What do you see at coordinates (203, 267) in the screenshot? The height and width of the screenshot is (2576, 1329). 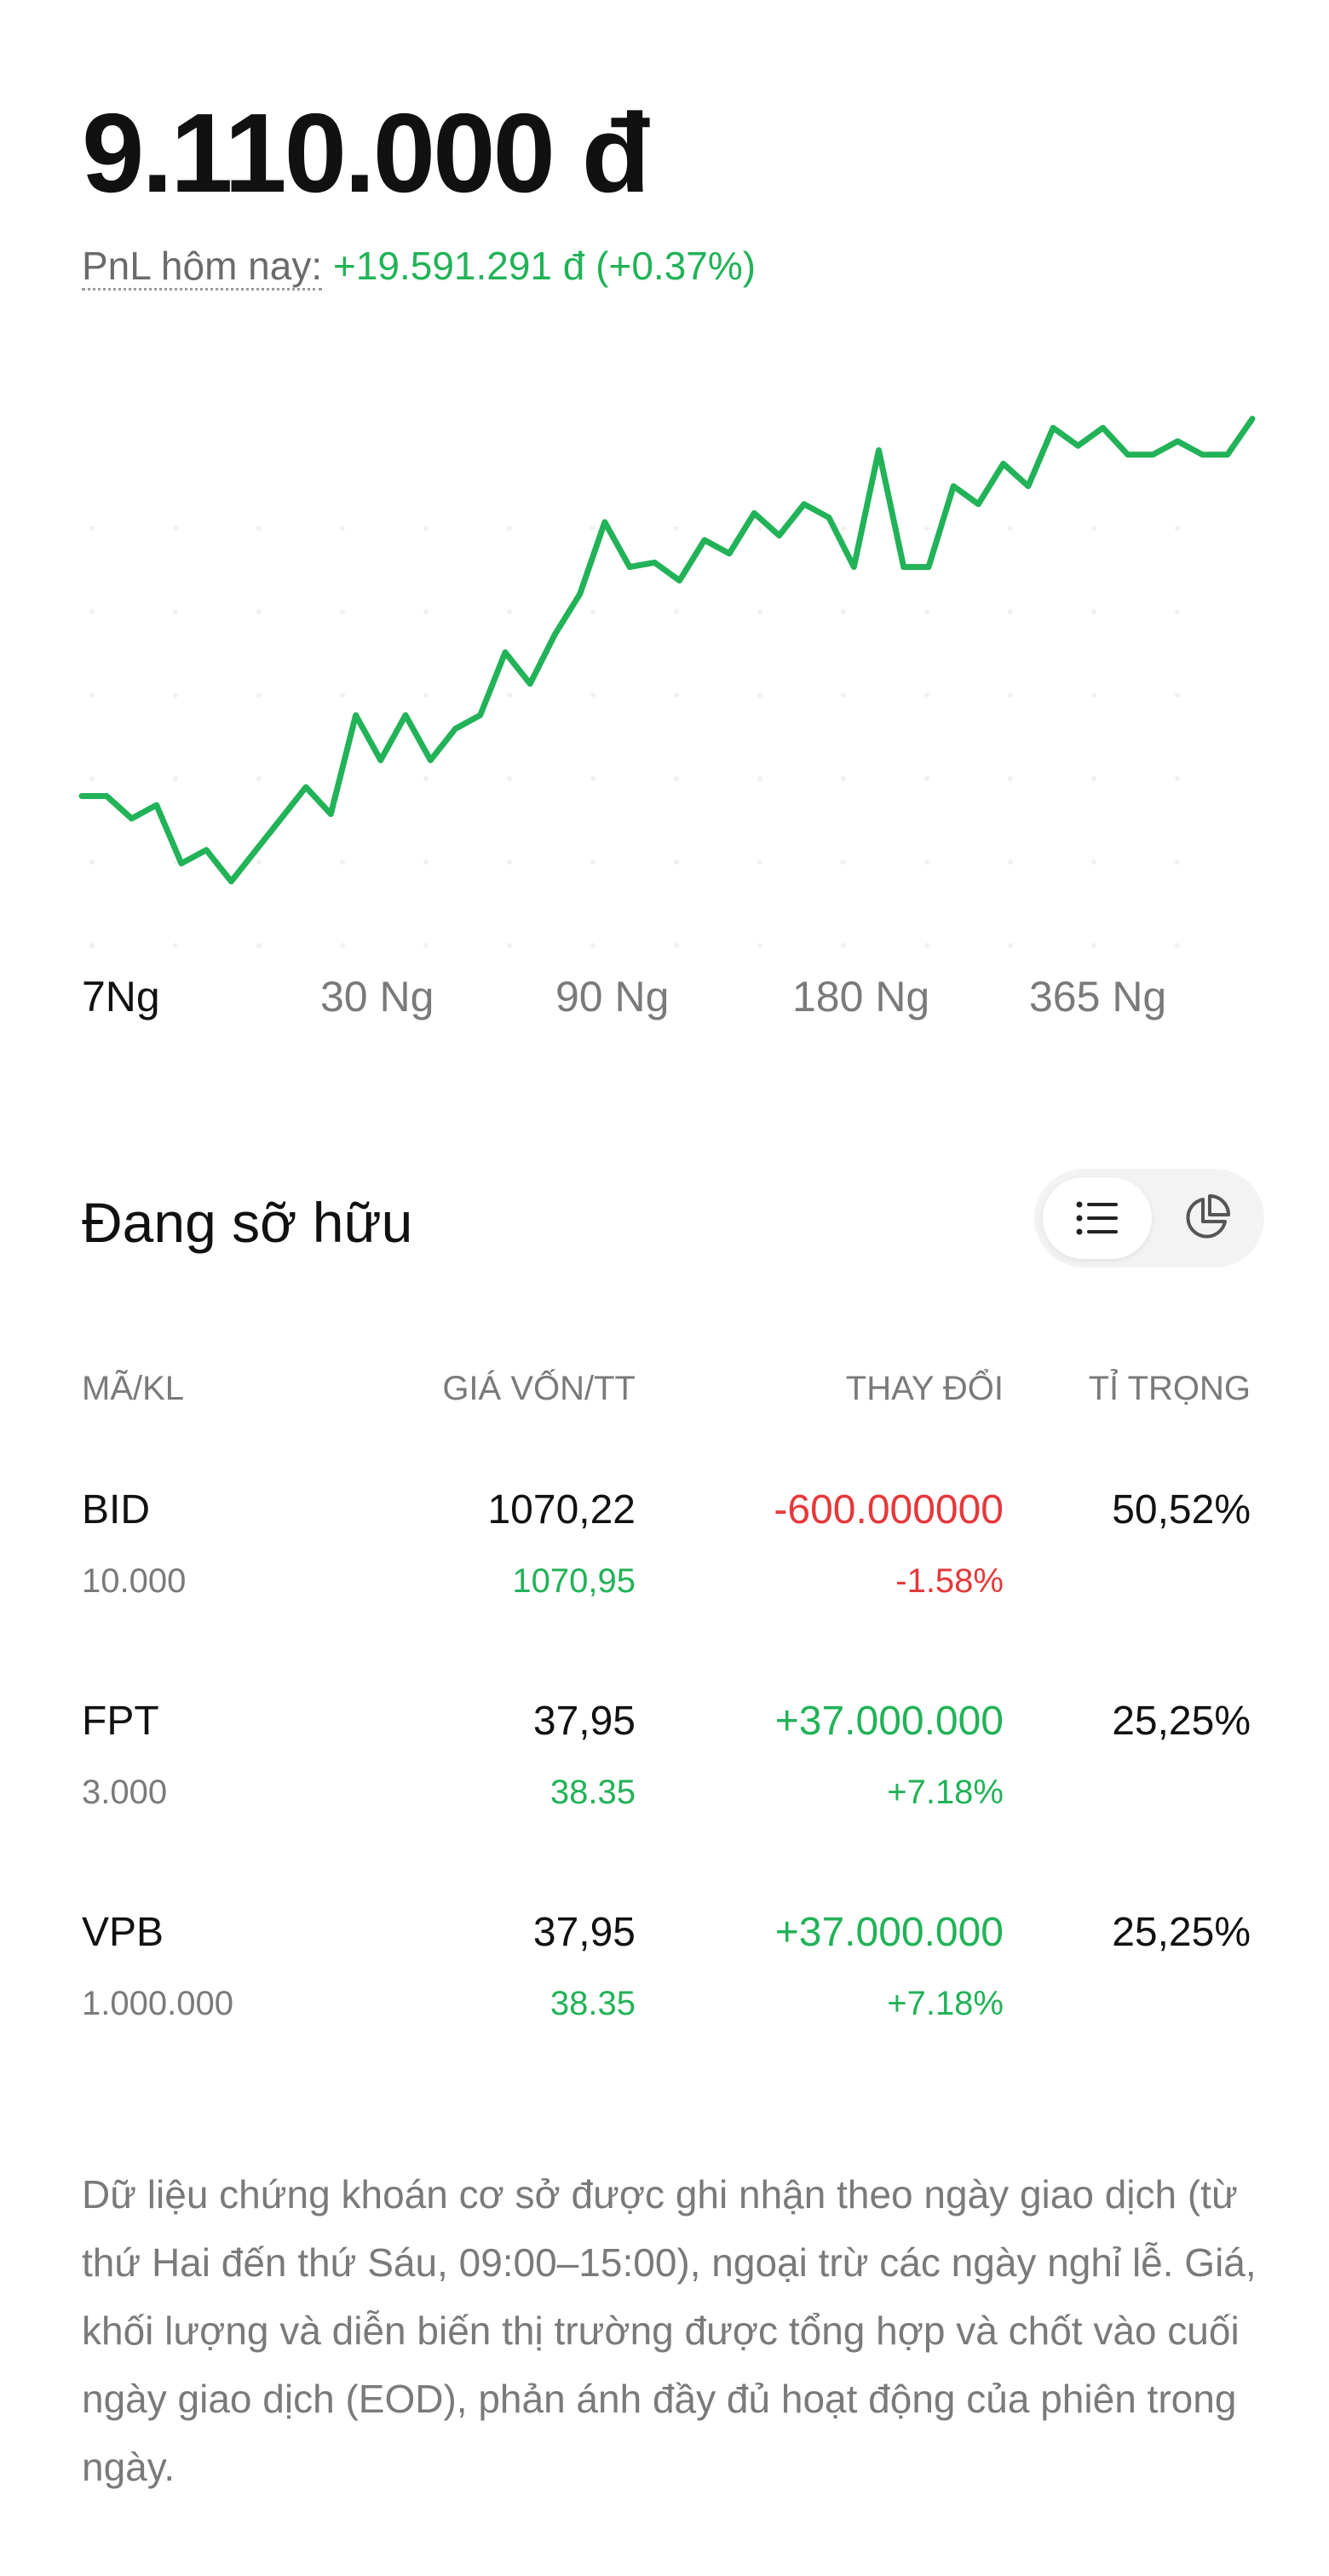 I see `pnl-label: PnL hôm nay:` at bounding box center [203, 267].